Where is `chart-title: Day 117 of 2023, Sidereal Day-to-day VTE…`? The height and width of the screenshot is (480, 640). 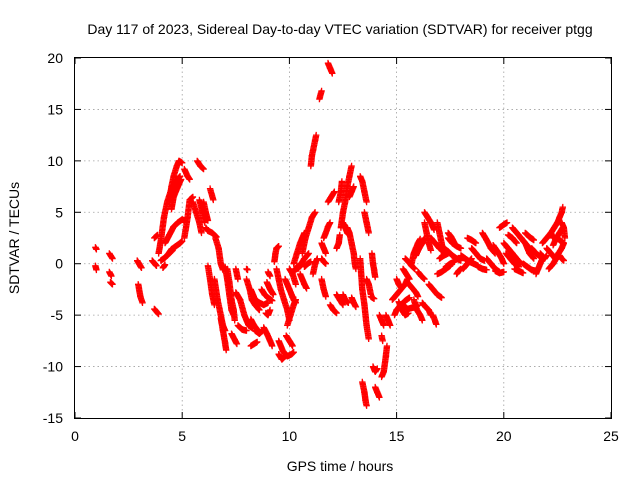 chart-title: Day 117 of 2023, Sidereal Day-to-day VTE… is located at coordinates (339, 29).